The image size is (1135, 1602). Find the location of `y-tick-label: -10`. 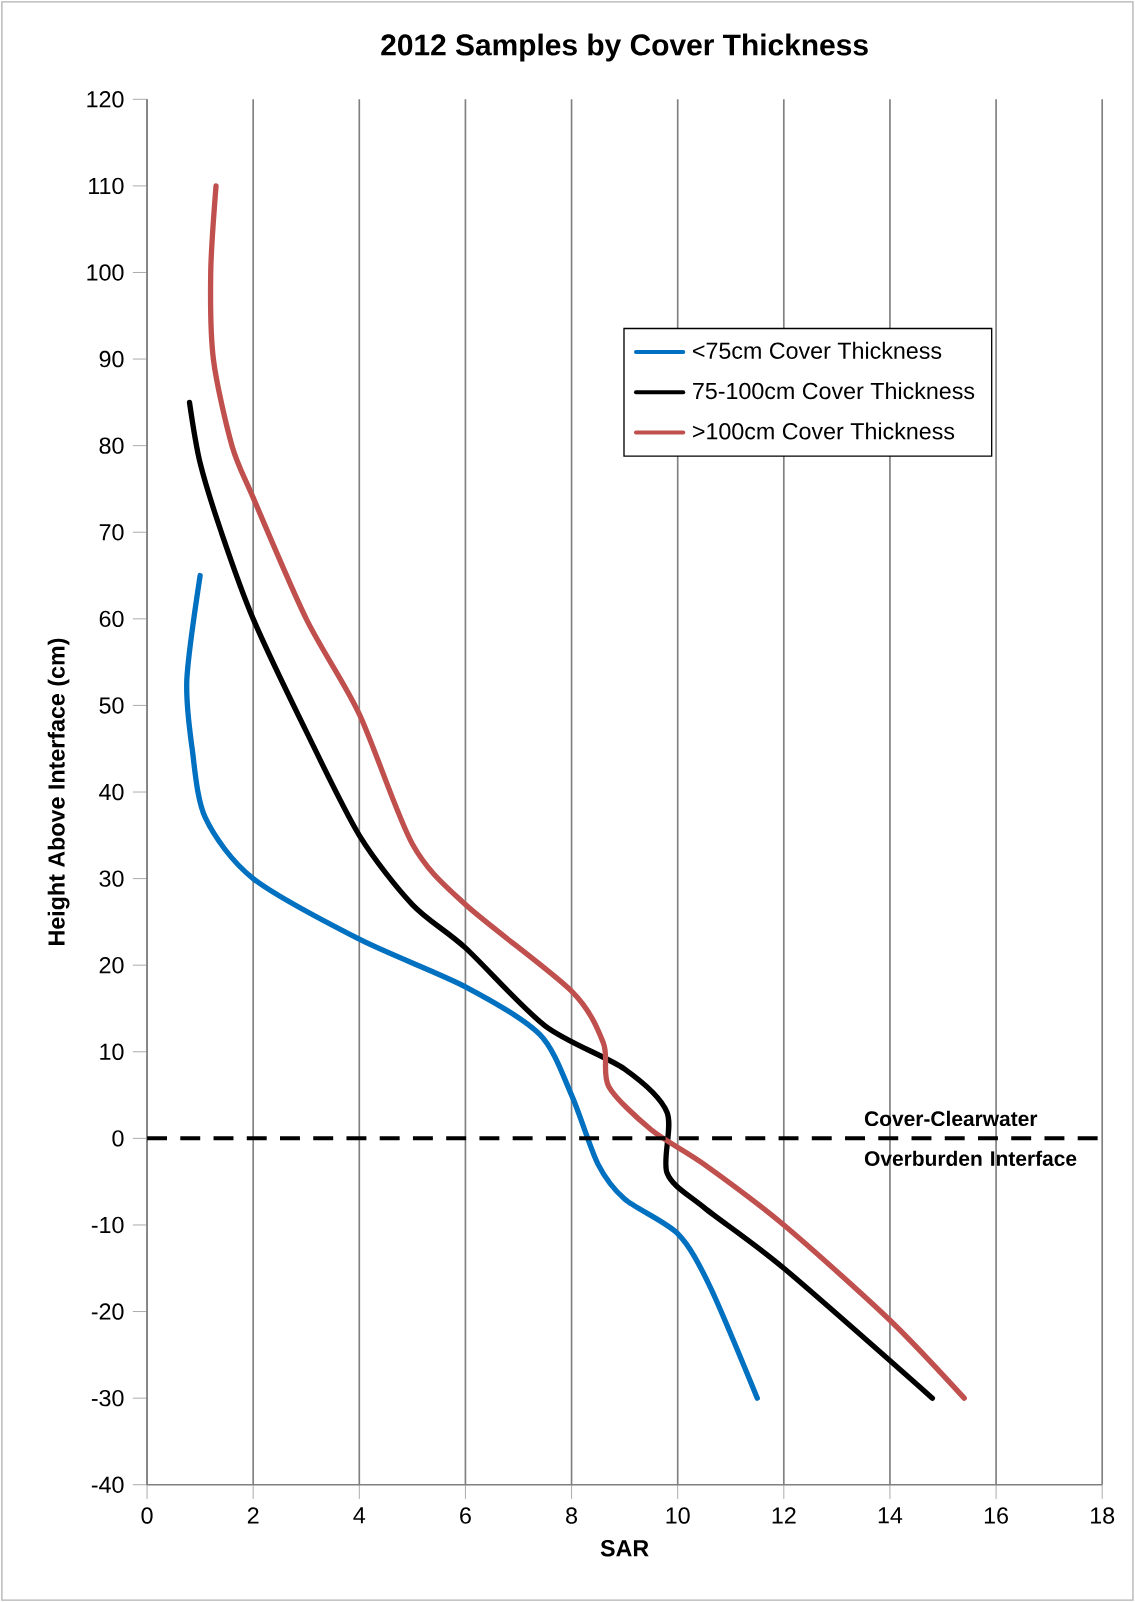

y-tick-label: -10 is located at coordinates (107, 1225).